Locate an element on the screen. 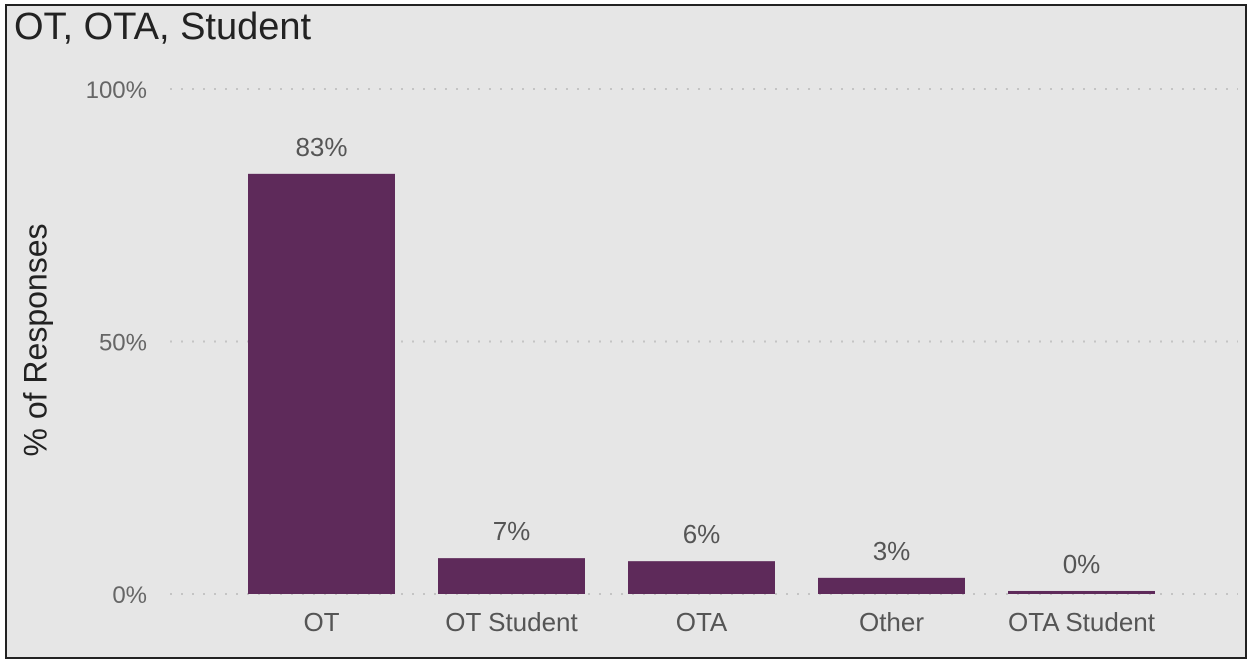 Image resolution: width=1251 pixels, height=662 pixels. y-tick-label: 50% is located at coordinates (123, 343).